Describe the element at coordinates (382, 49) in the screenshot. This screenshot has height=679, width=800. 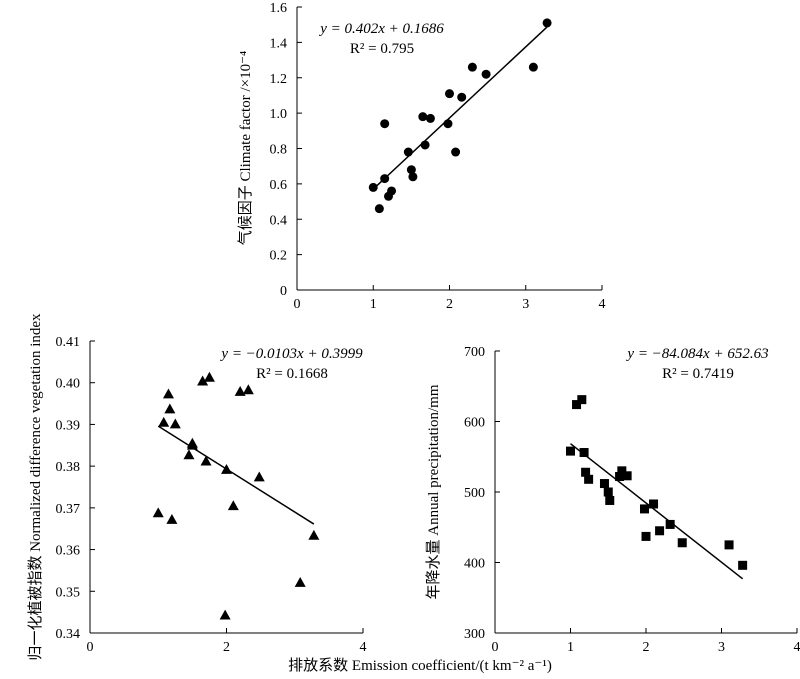
I see `r-squared-label: R² = 0.795` at that location.